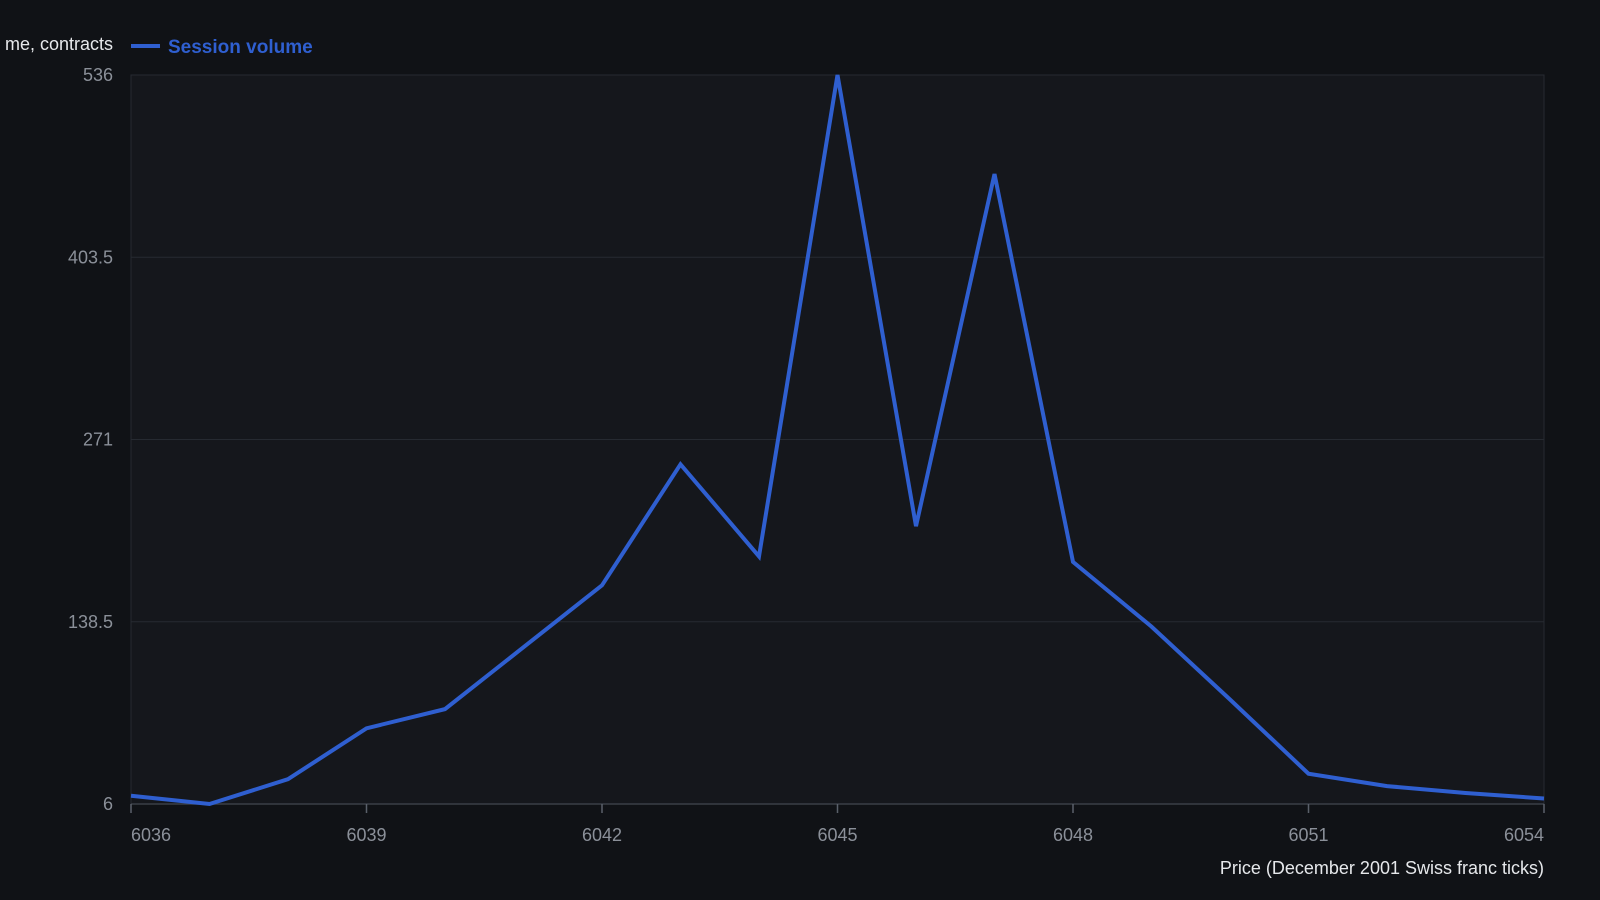 The height and width of the screenshot is (900, 1600). I want to click on x-tick-label: 6054, so click(1524, 835).